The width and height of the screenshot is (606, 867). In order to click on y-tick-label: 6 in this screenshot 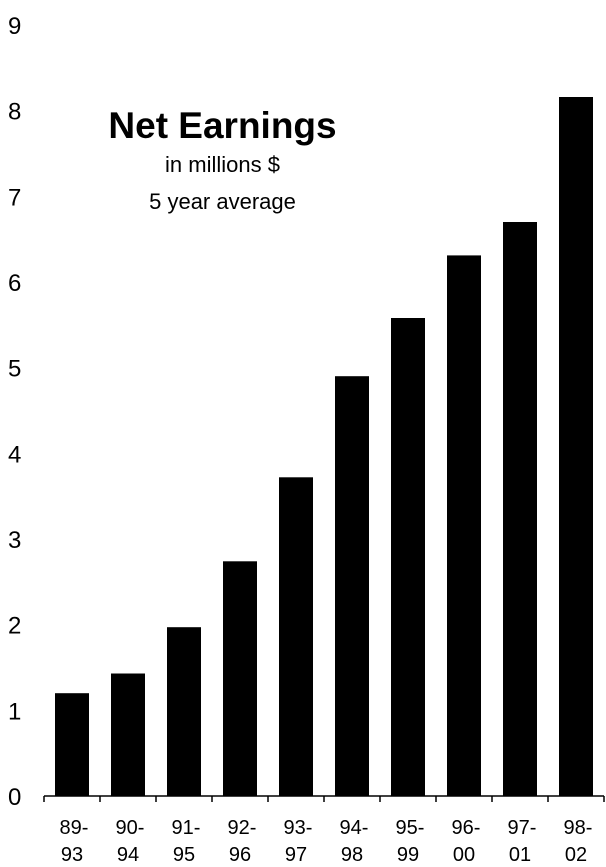, I will do `click(14, 283)`.